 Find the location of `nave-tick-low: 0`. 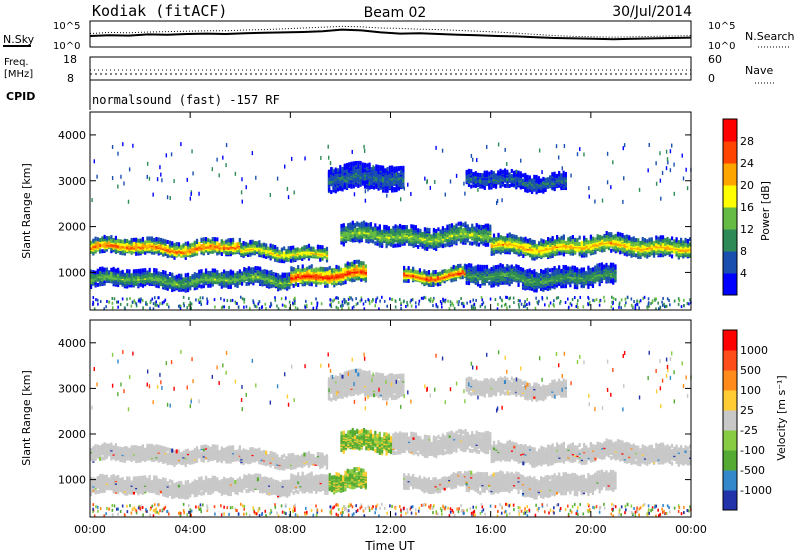

nave-tick-low: 0 is located at coordinates (711, 78).